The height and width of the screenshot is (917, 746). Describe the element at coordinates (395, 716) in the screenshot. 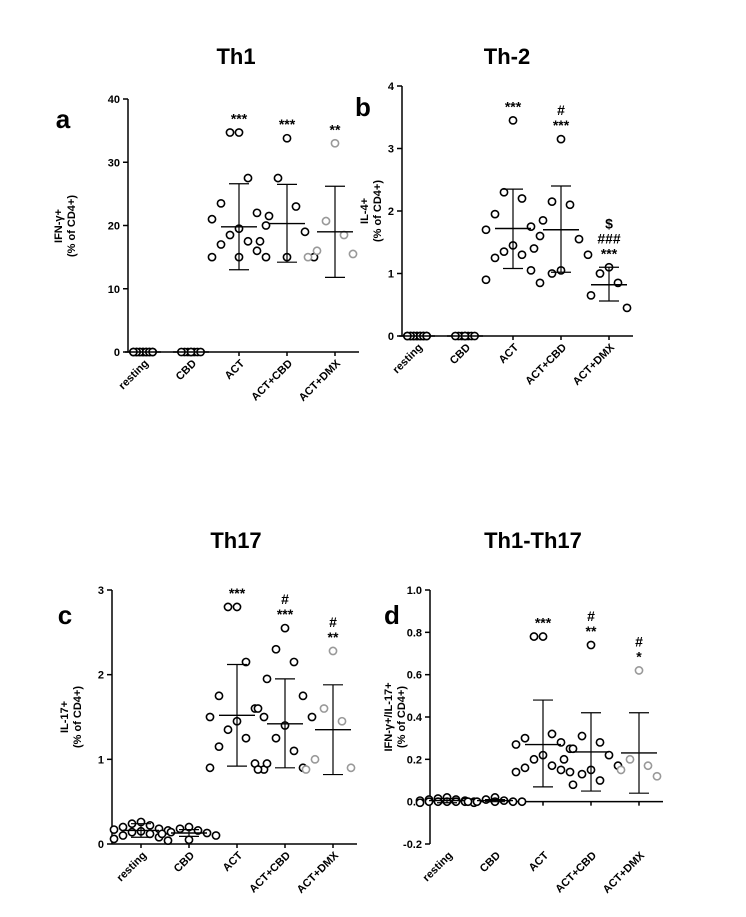

I see `y-axis-label: IFN-γ+/IL-17+(% of CD4+)` at that location.